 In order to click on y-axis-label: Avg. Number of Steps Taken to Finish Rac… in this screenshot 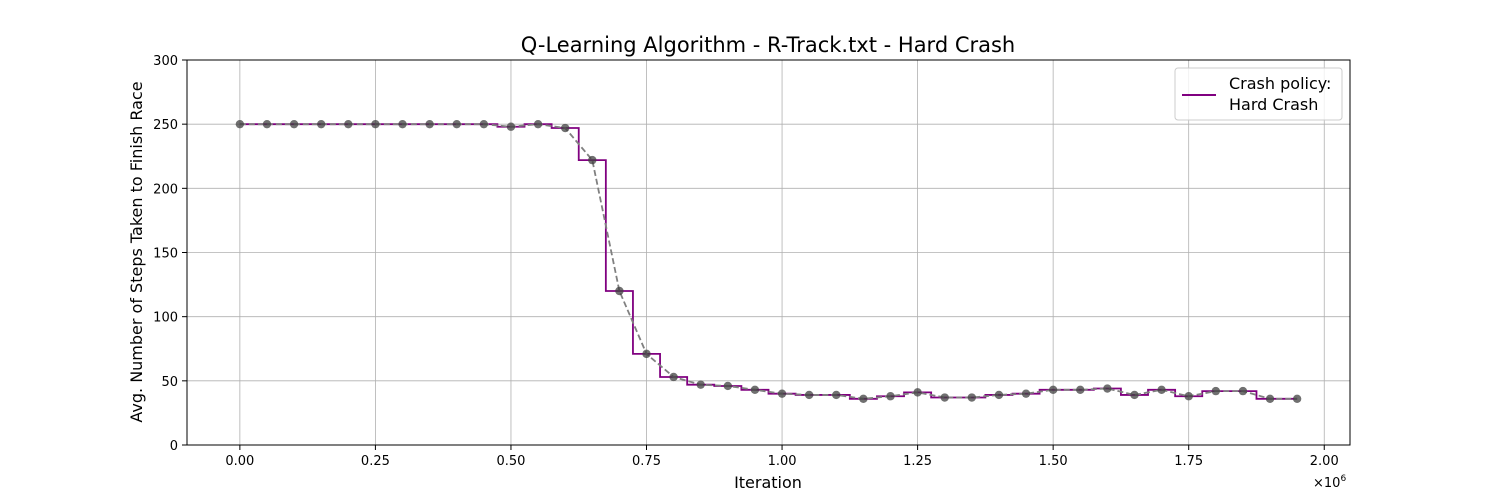, I will do `click(136, 251)`.